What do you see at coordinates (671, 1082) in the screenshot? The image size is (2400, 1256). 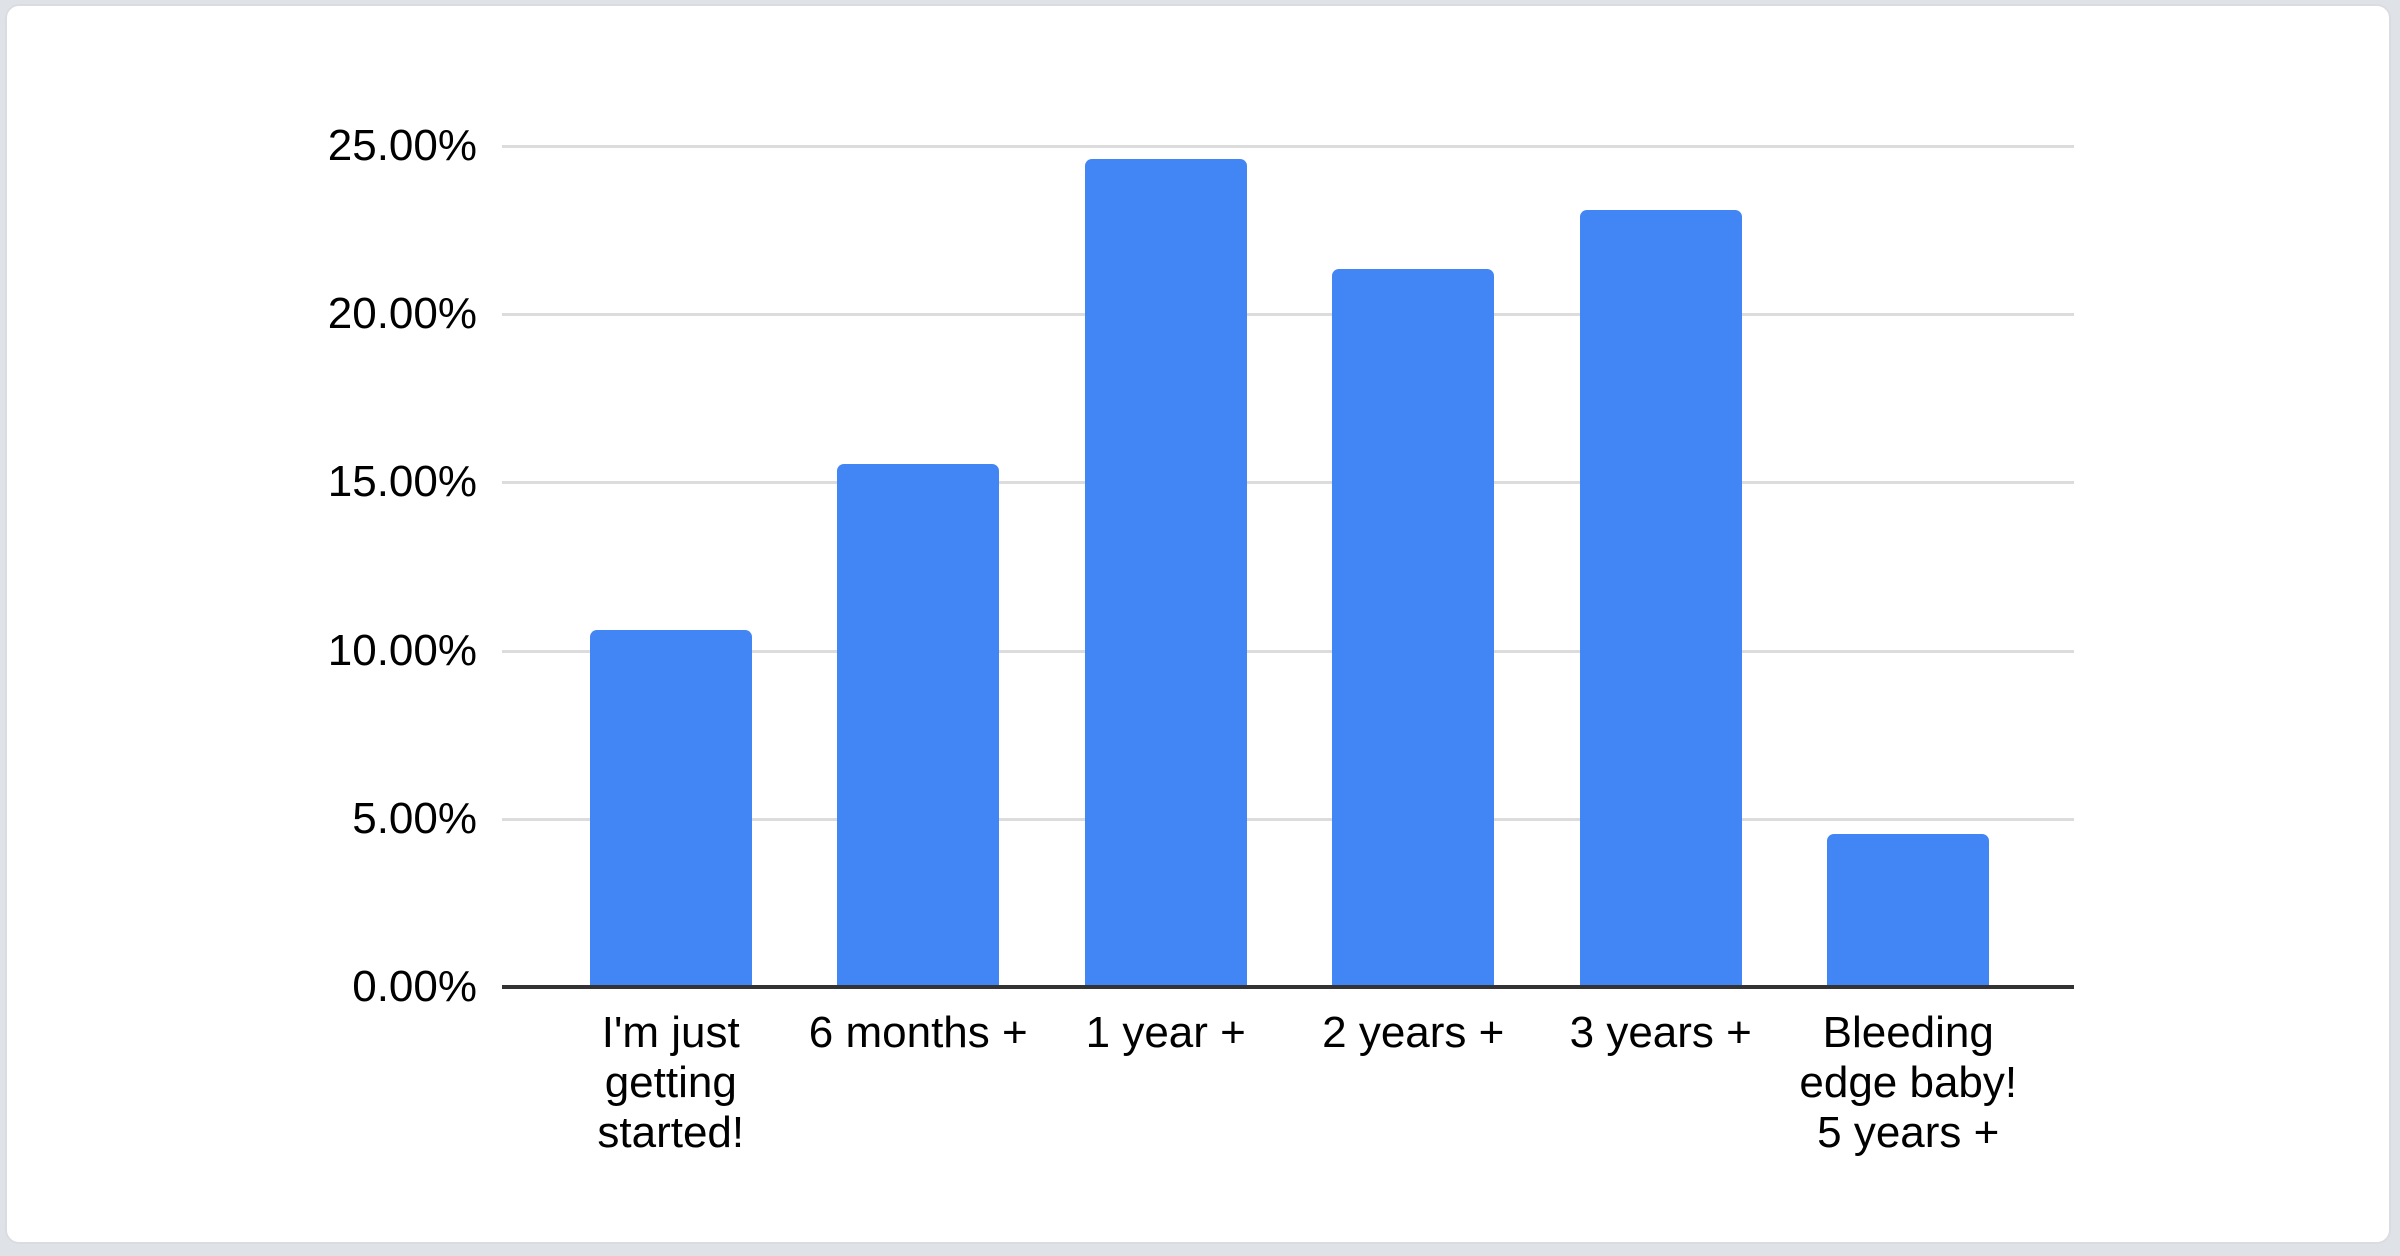 I see `x-axis-label: I'm just getting started!` at bounding box center [671, 1082].